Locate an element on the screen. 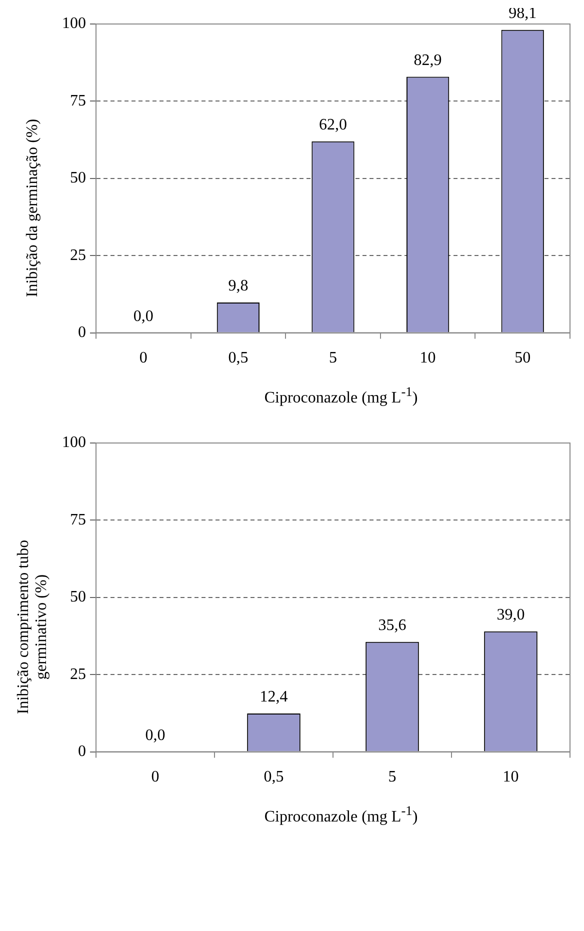 The width and height of the screenshot is (584, 931). x-tick-label: 50 is located at coordinates (522, 358).